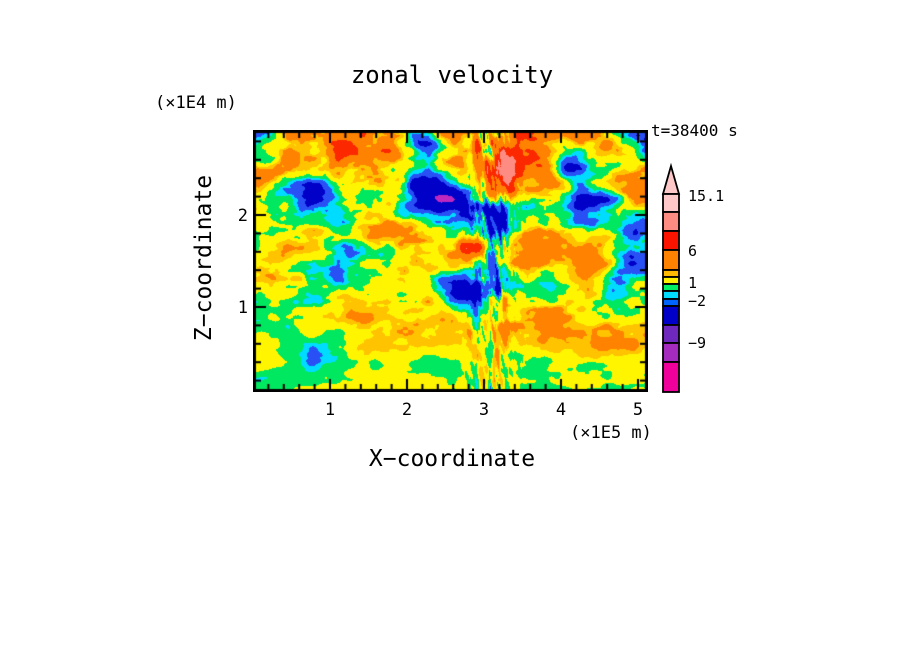 Image resolution: width=904 pixels, height=654 pixels. What do you see at coordinates (561, 410) in the screenshot?
I see `x-tick-label-4: 4` at bounding box center [561, 410].